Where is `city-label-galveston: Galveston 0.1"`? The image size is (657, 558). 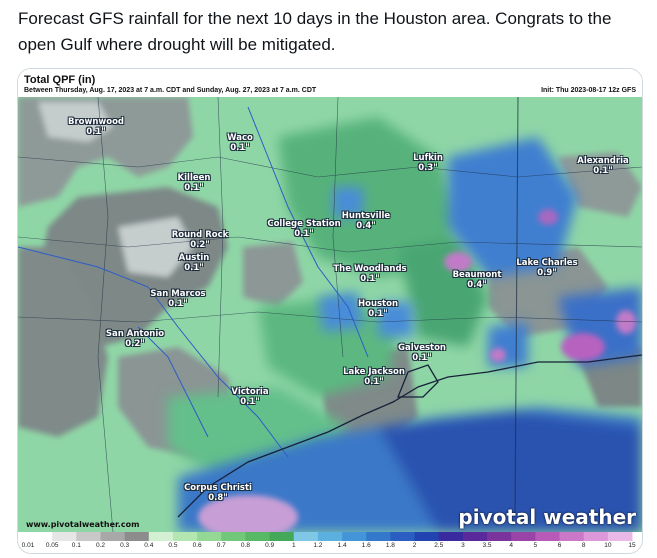
city-label-galveston: Galveston 0.1" is located at coordinates (422, 353).